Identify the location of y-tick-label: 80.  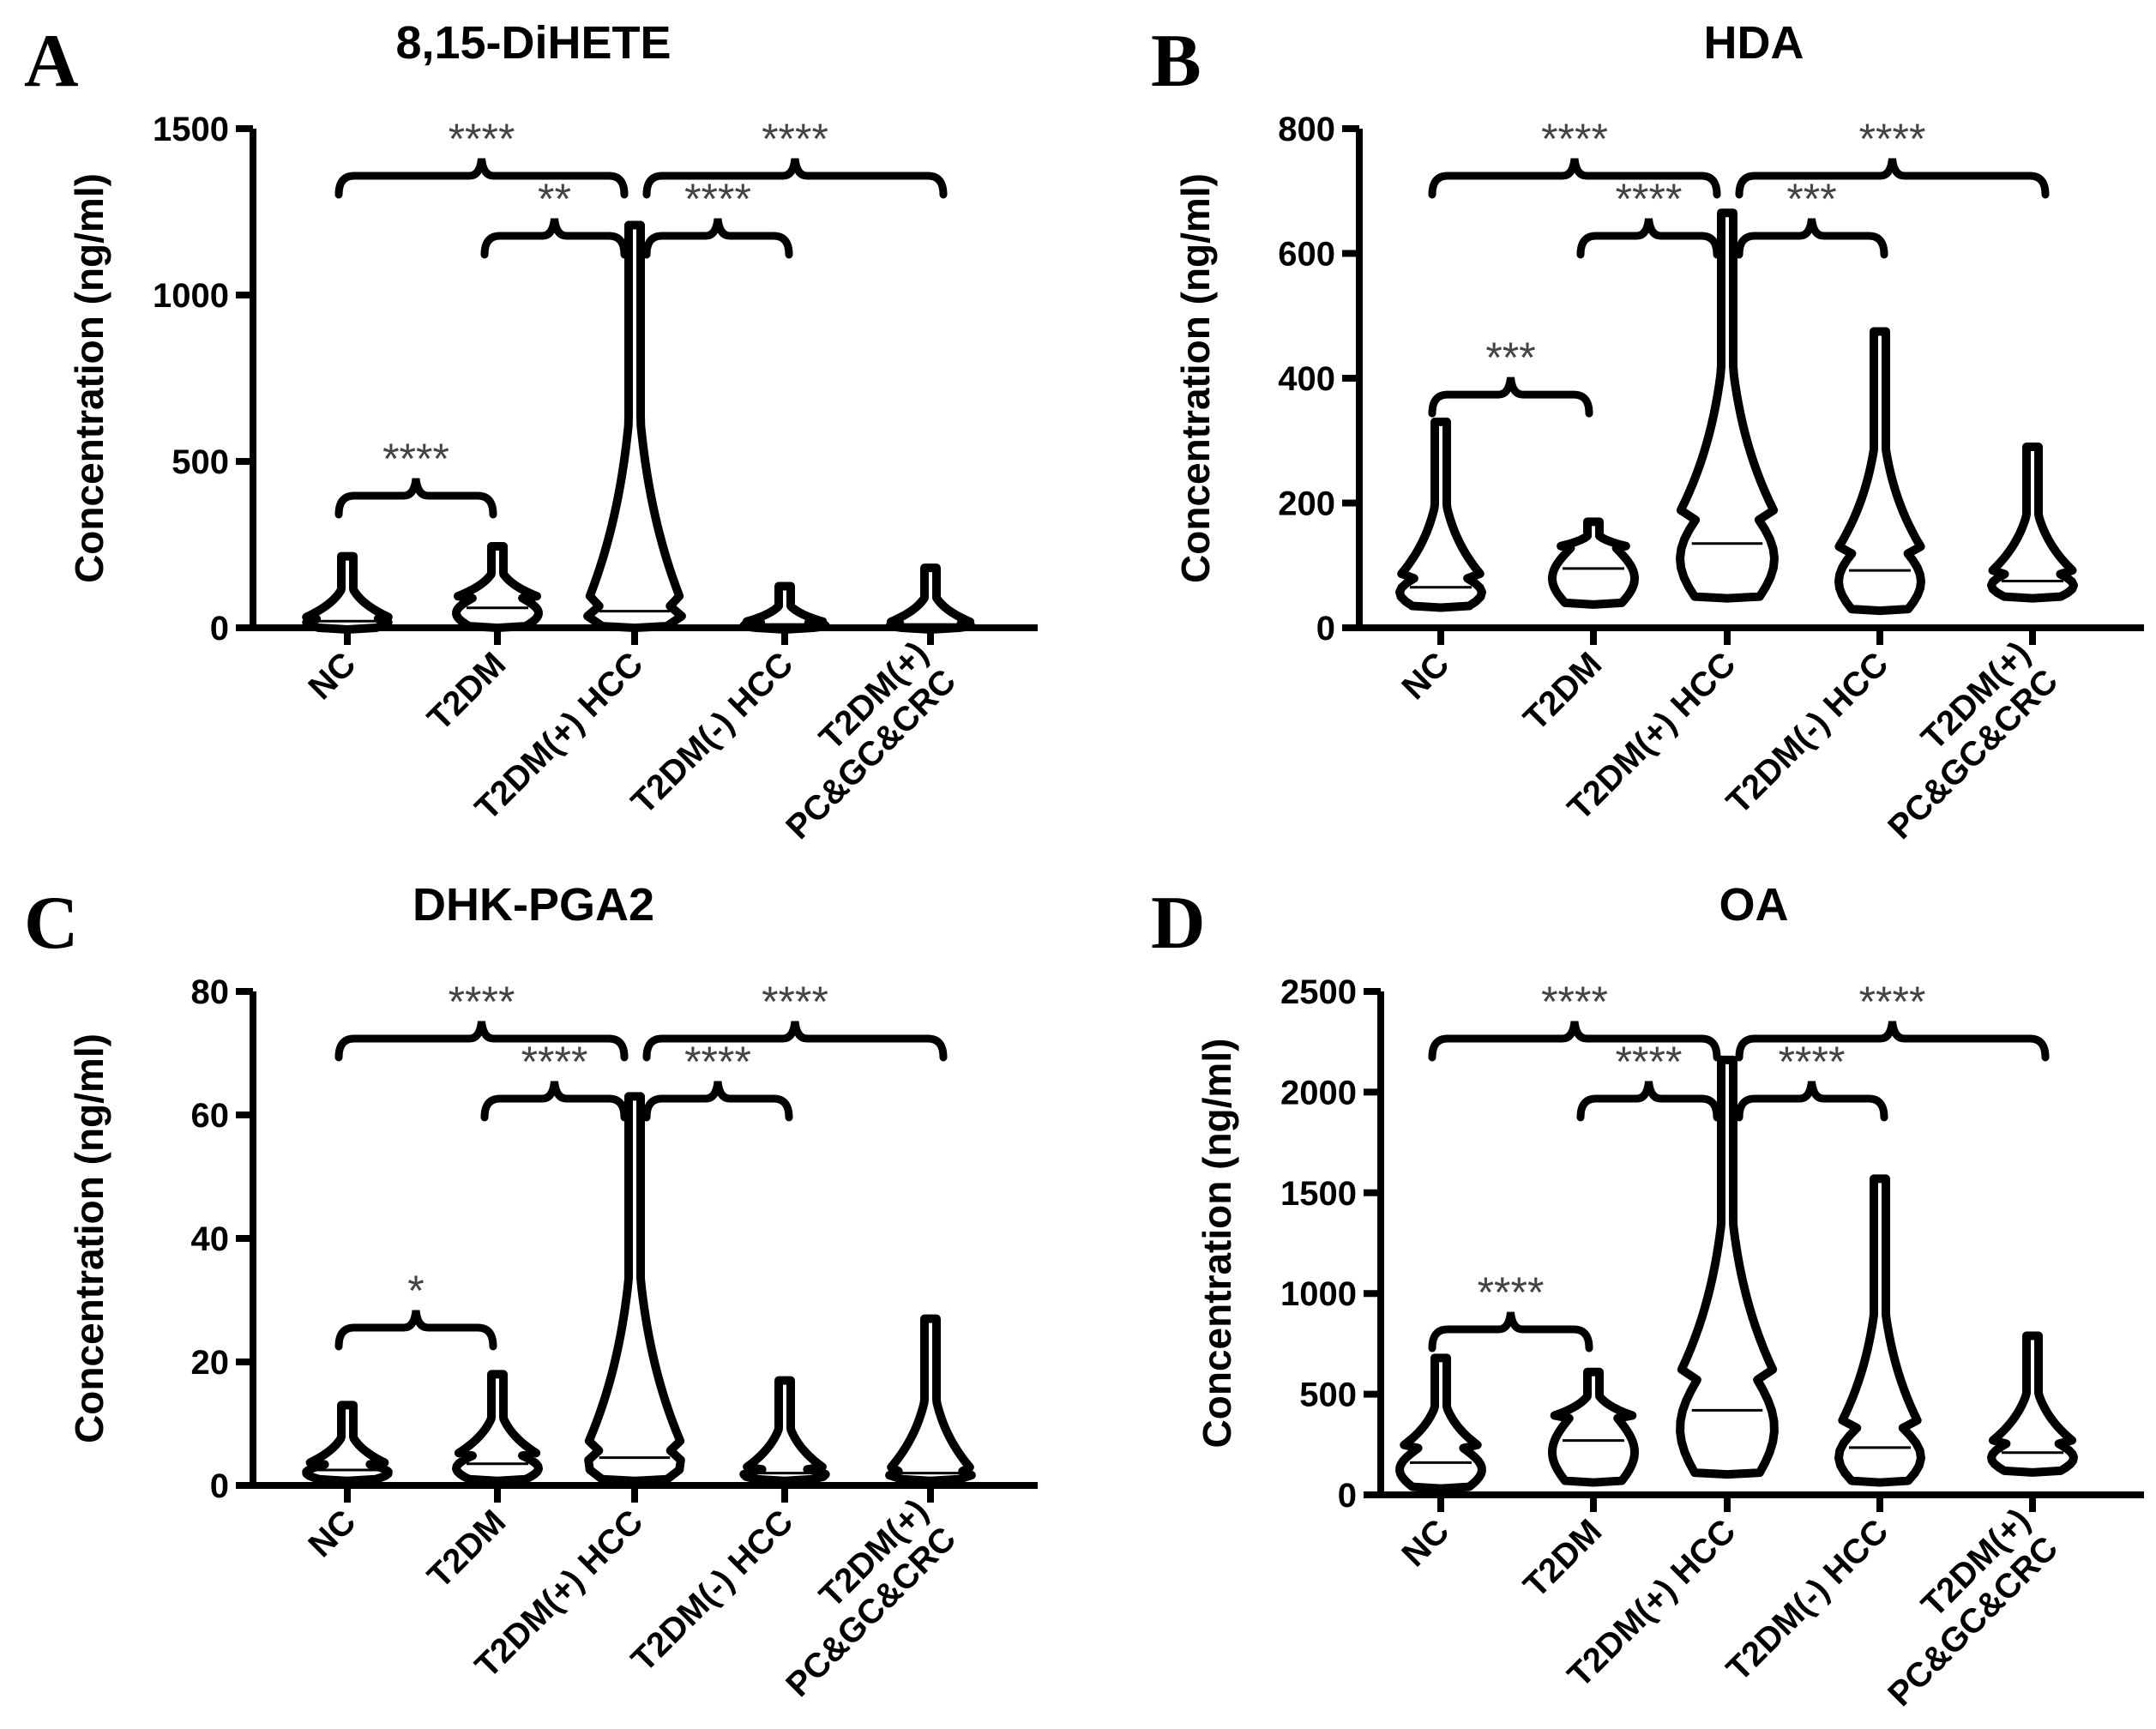
(210, 992).